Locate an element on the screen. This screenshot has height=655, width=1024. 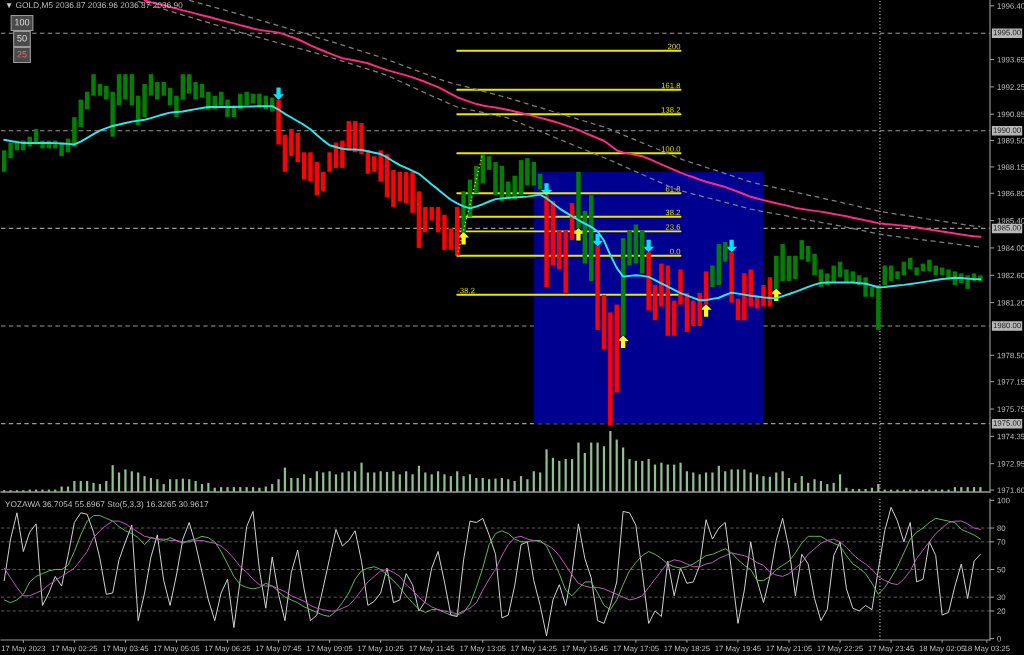
annotation: 50 is located at coordinates (22, 38).